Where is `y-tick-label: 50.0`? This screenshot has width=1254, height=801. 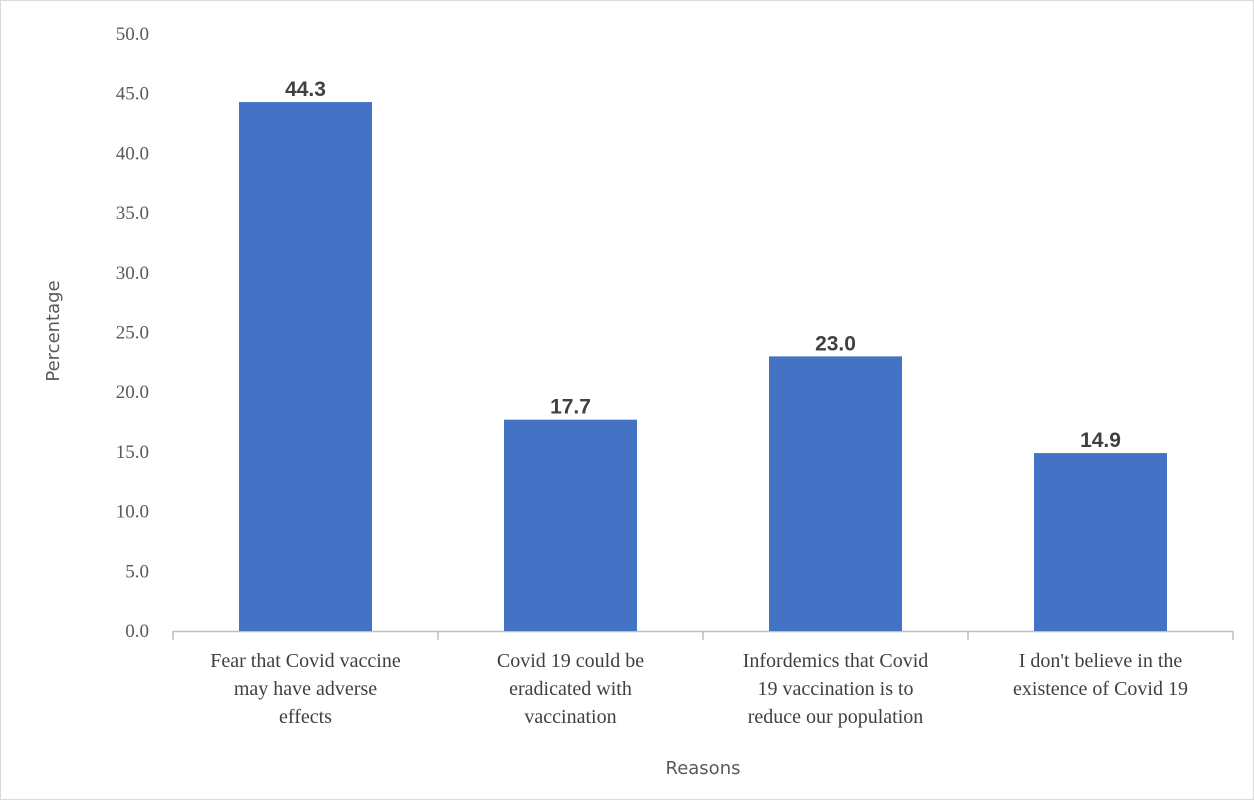 y-tick-label: 50.0 is located at coordinates (132, 34).